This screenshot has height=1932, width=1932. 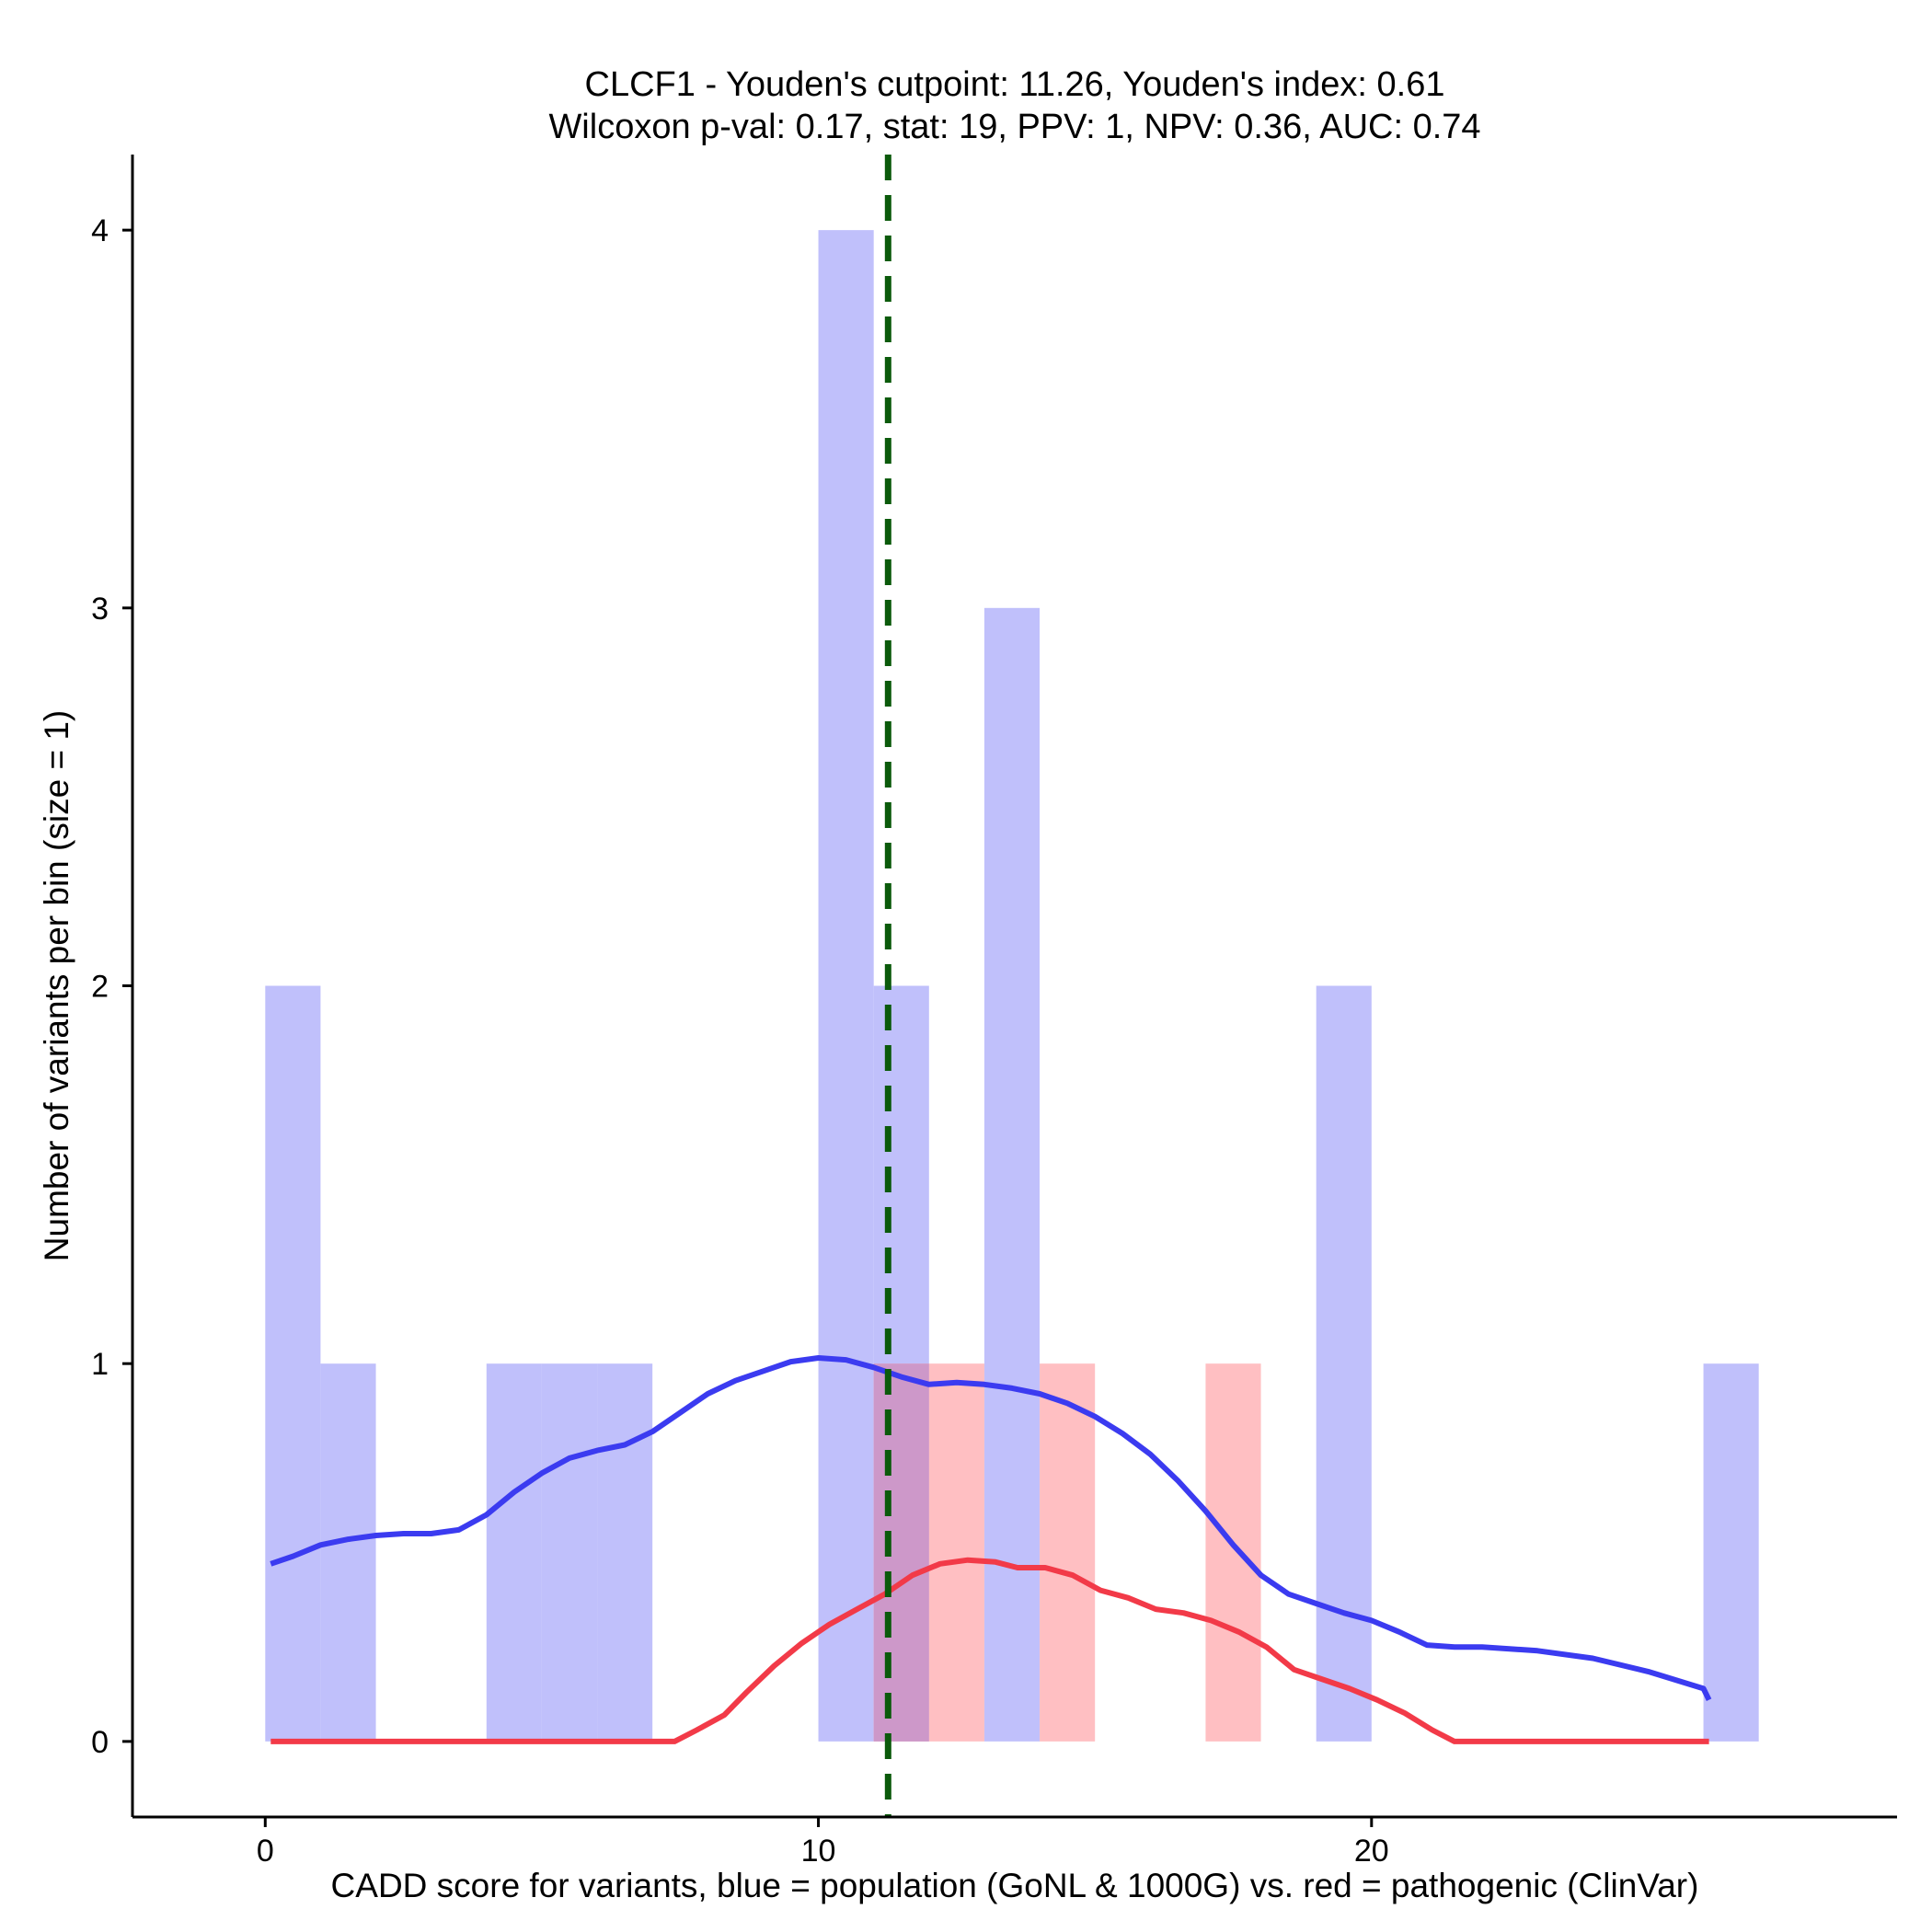 I want to click on pathogenic-density-curve, so click(x=989, y=1650).